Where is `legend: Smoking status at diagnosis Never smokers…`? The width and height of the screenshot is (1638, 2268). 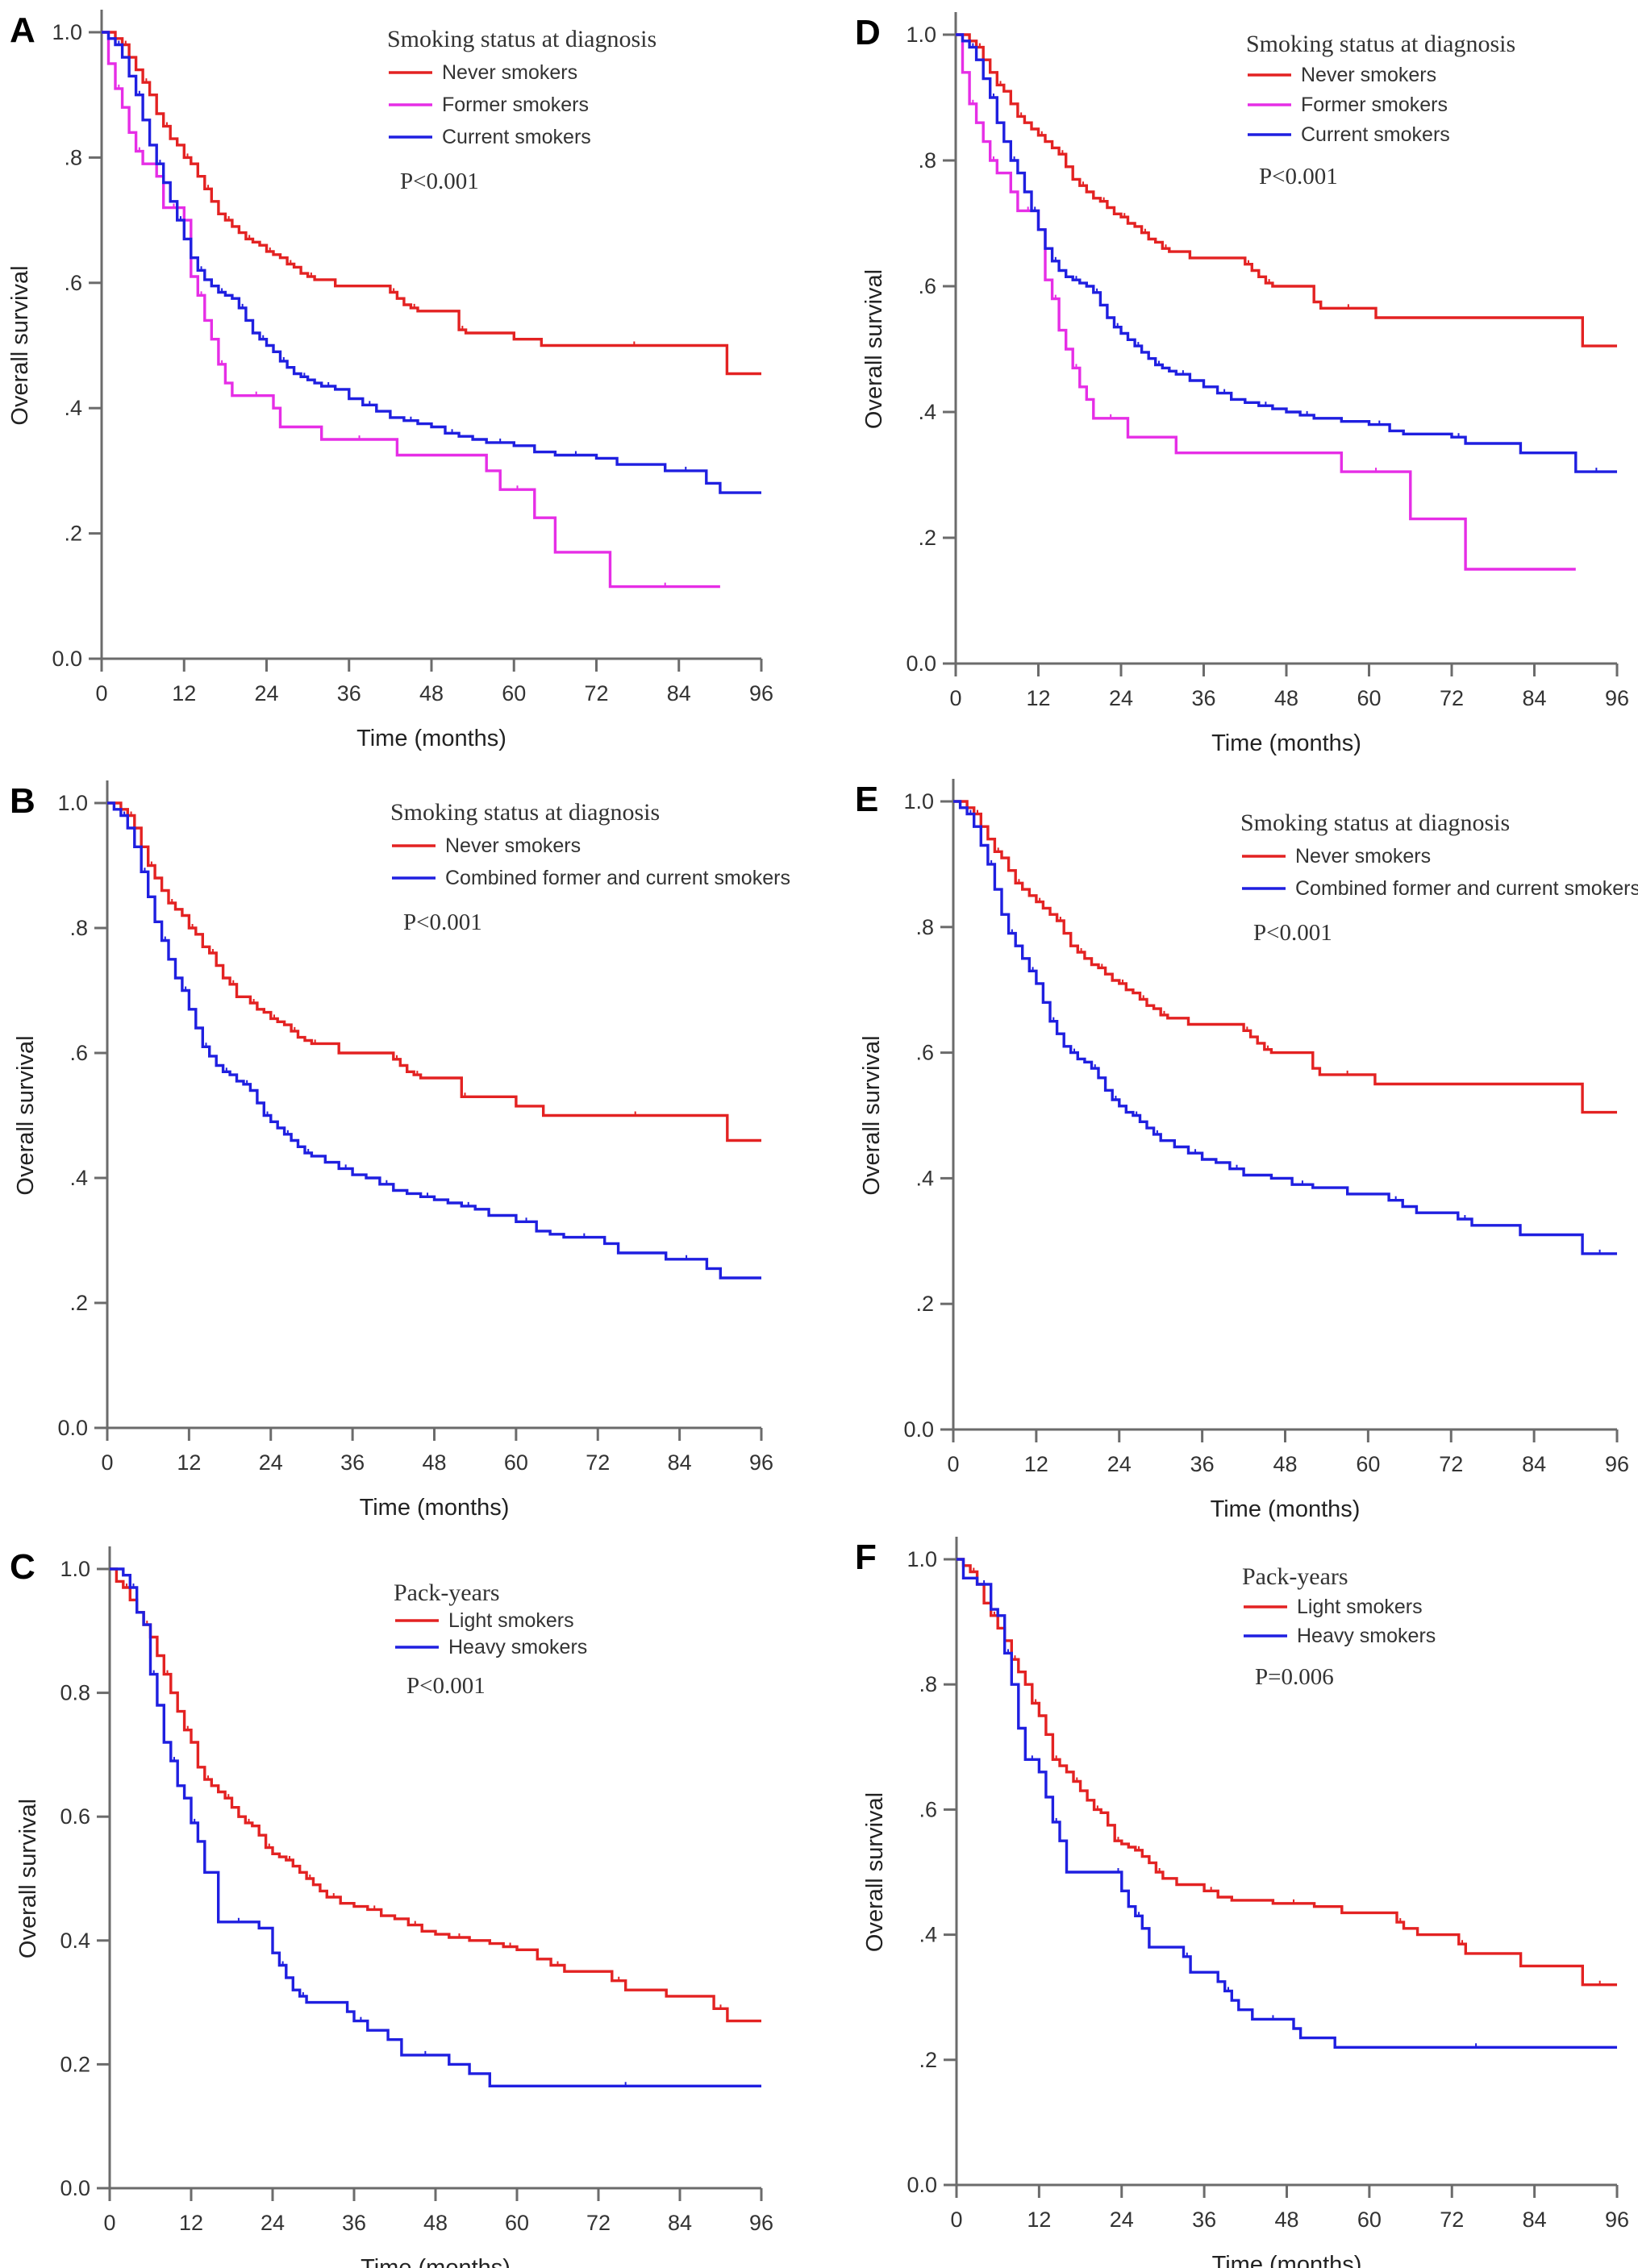 legend: Smoking status at diagnosis Never smokers… is located at coordinates (590, 867).